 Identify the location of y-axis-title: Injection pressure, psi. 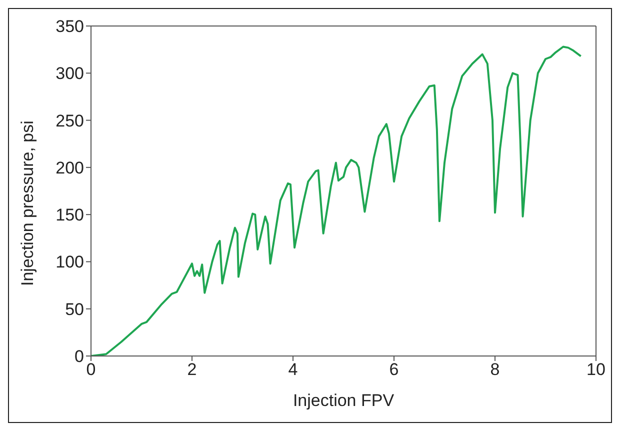
(28, 203).